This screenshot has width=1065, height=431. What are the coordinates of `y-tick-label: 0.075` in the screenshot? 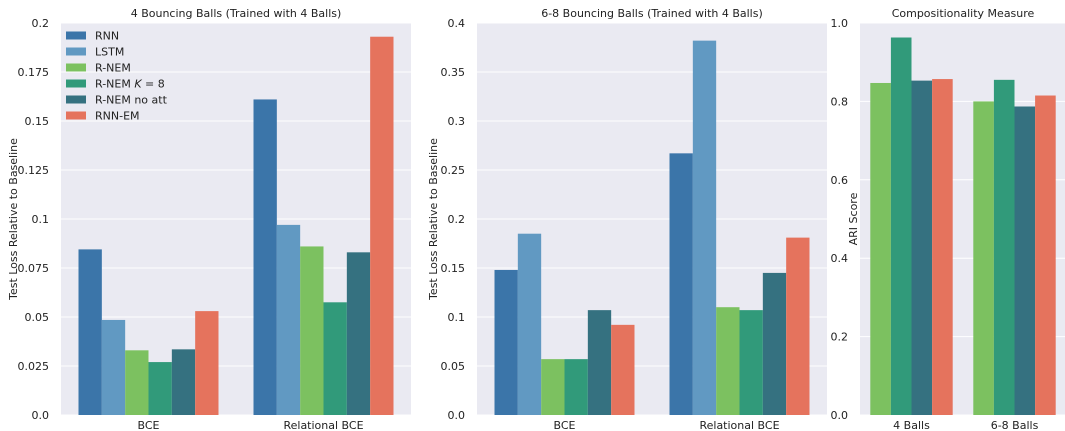 It's located at (34, 268).